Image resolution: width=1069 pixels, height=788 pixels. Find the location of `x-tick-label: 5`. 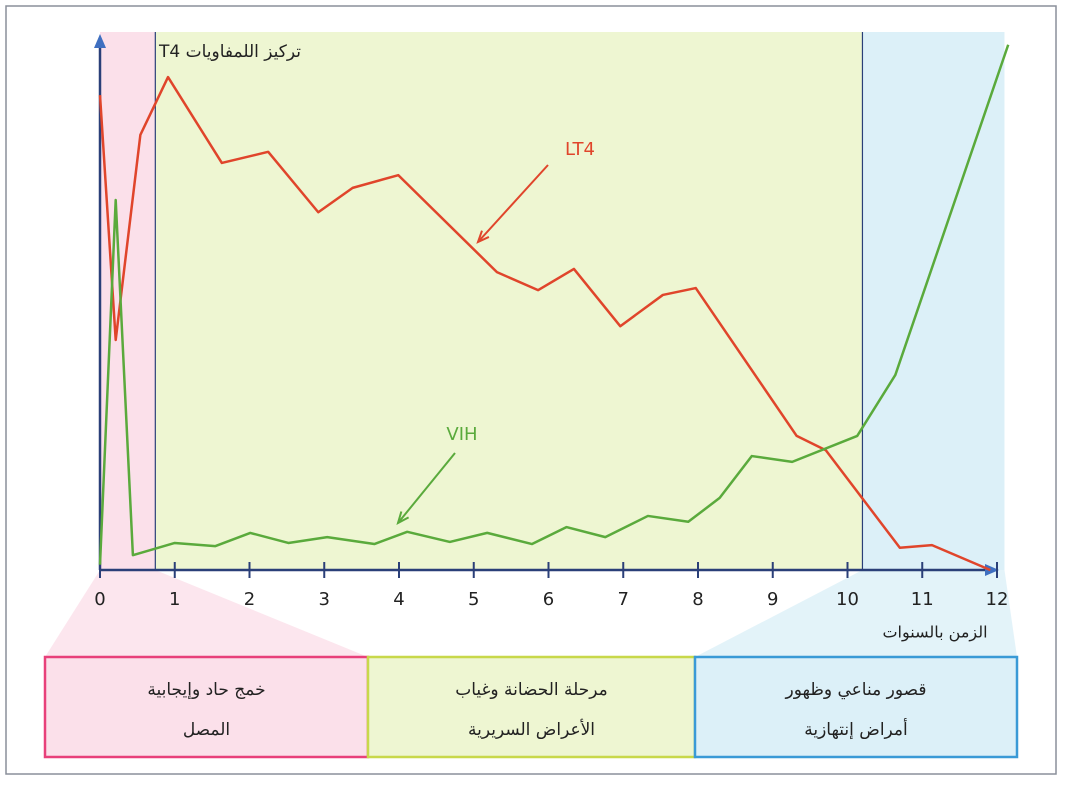

x-tick-label: 5 is located at coordinates (473, 599).